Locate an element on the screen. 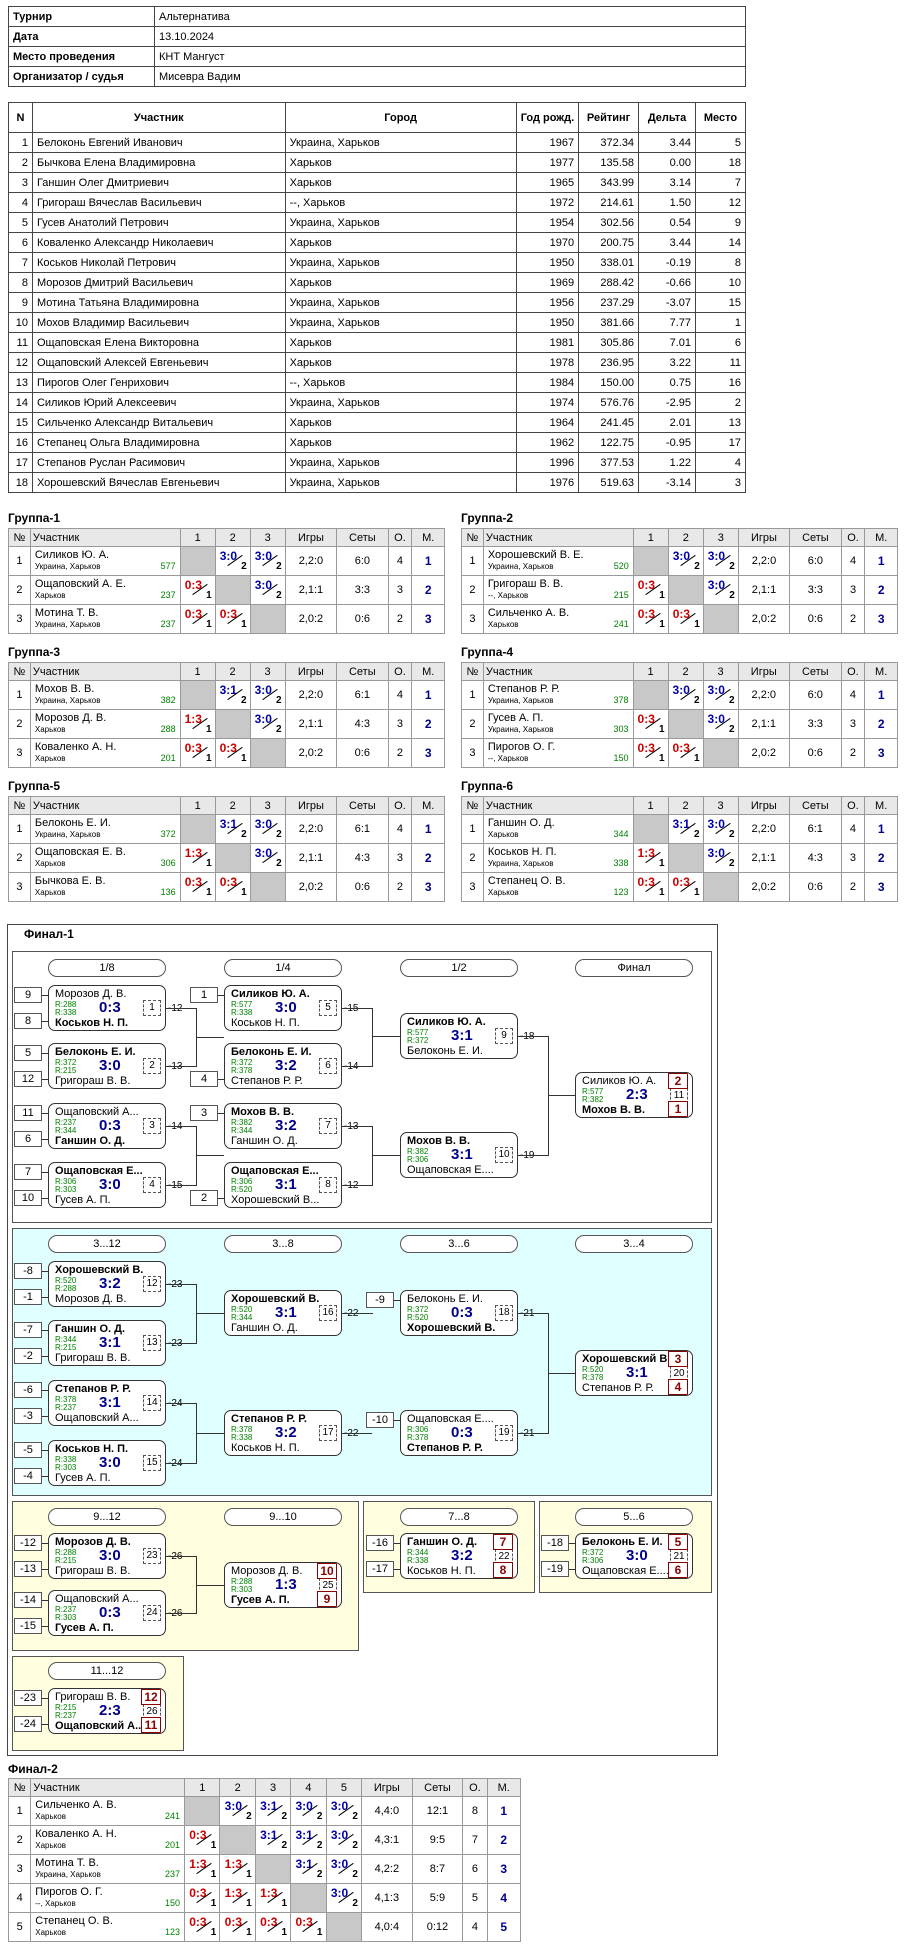  score-points: 2 is located at coordinates (284, 1816).